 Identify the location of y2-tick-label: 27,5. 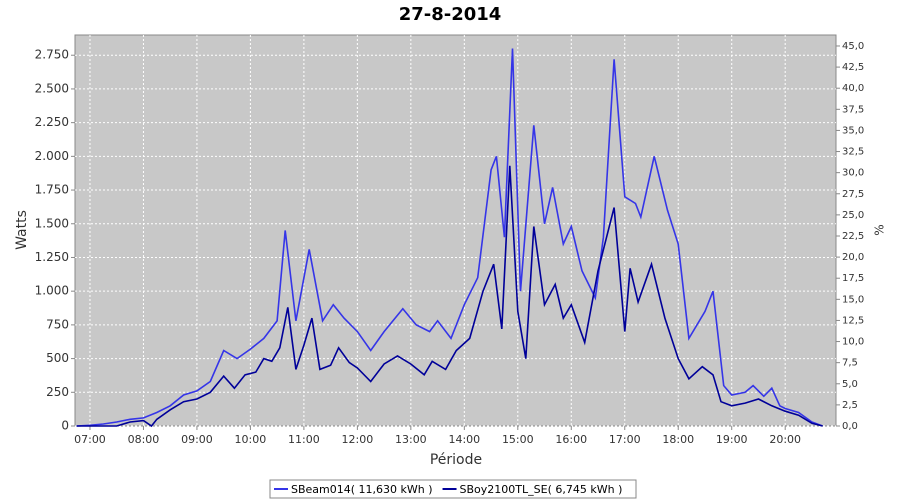
(853, 194).